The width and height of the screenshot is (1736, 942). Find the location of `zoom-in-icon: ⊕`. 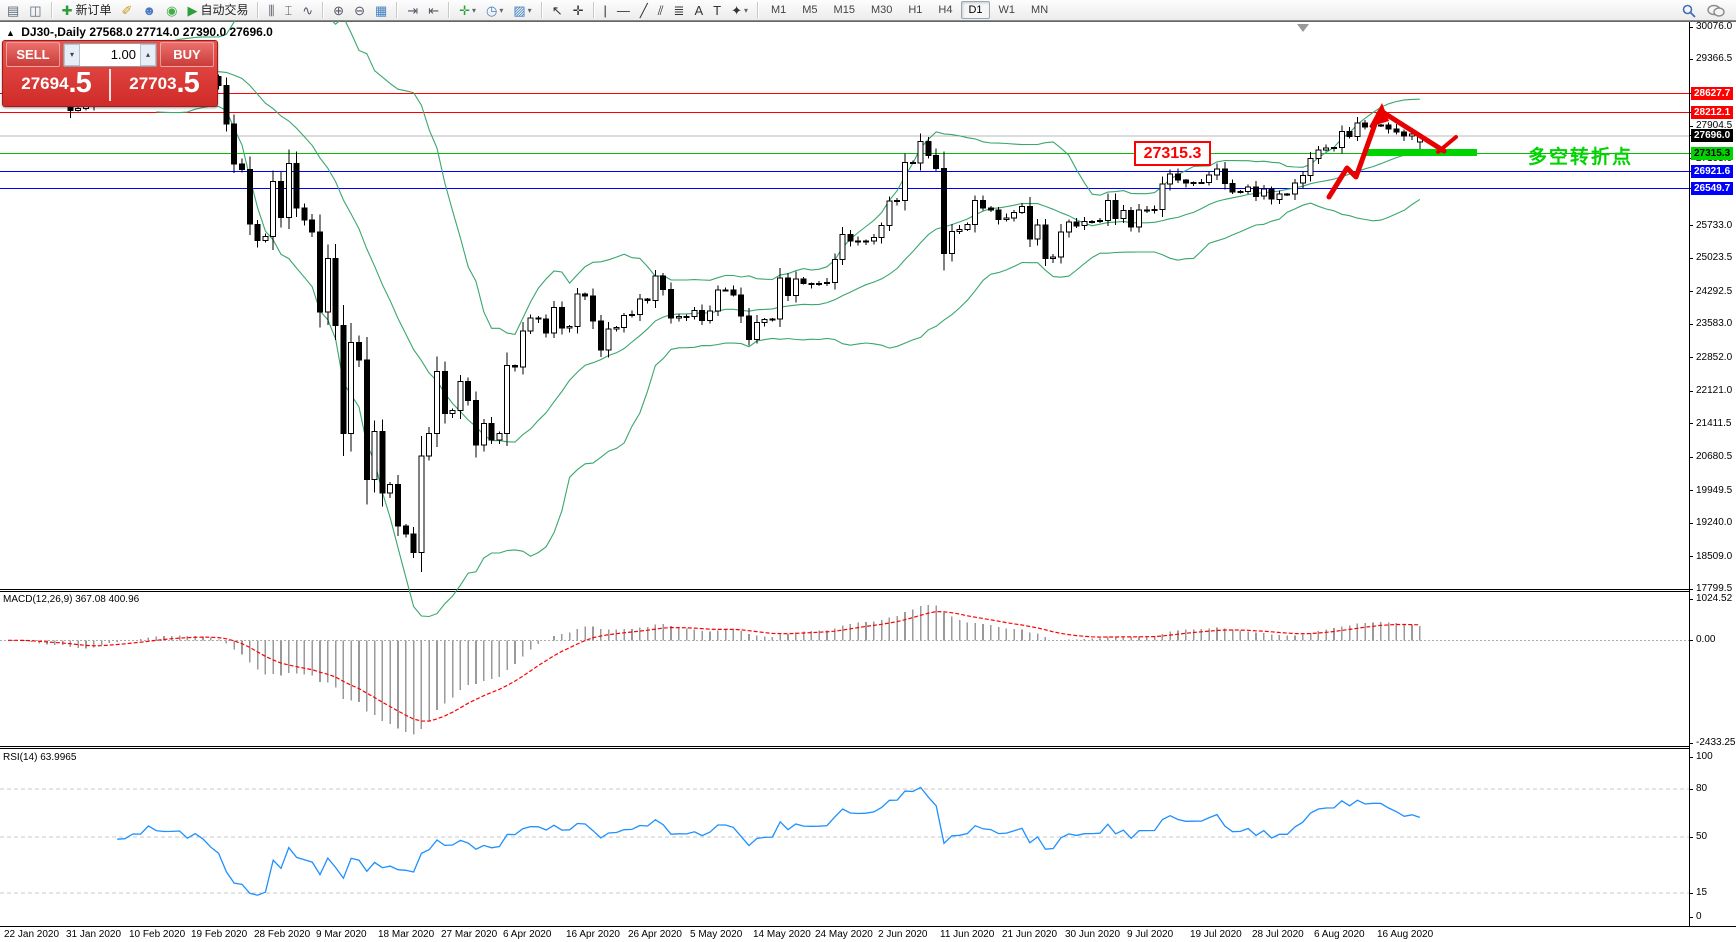

zoom-in-icon: ⊕ is located at coordinates (339, 10).